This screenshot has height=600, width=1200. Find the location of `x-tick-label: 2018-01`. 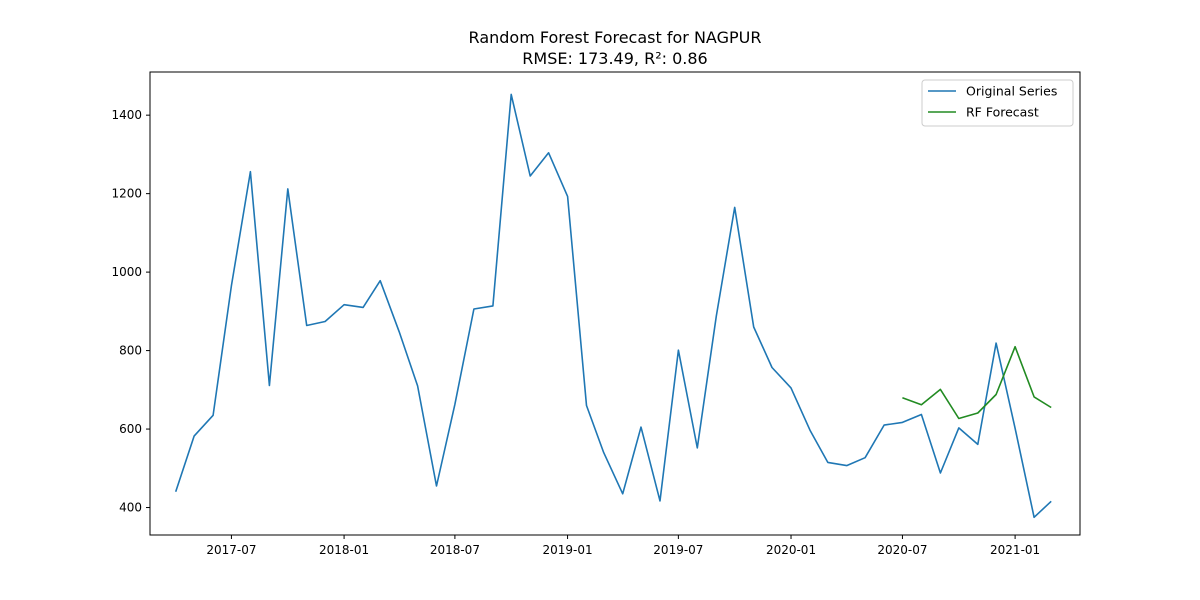

x-tick-label: 2018-01 is located at coordinates (344, 550).